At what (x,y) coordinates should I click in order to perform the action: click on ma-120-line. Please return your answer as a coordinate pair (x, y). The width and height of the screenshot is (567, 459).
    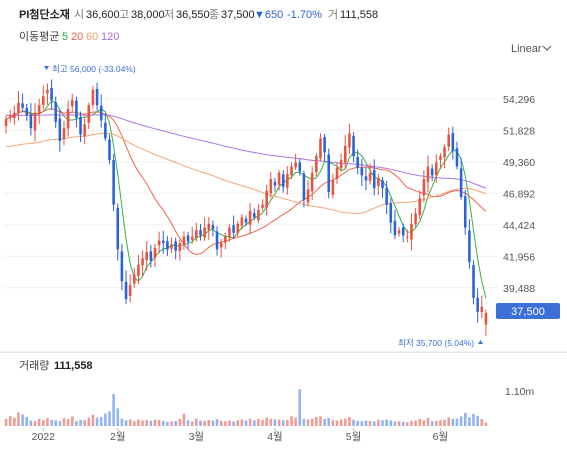
    Looking at the image, I should click on (246, 151).